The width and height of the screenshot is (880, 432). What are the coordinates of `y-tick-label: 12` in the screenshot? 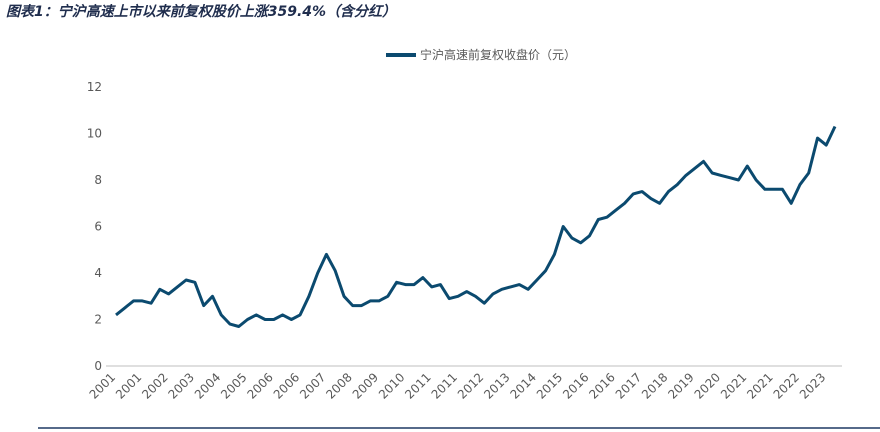 It's located at (94, 87).